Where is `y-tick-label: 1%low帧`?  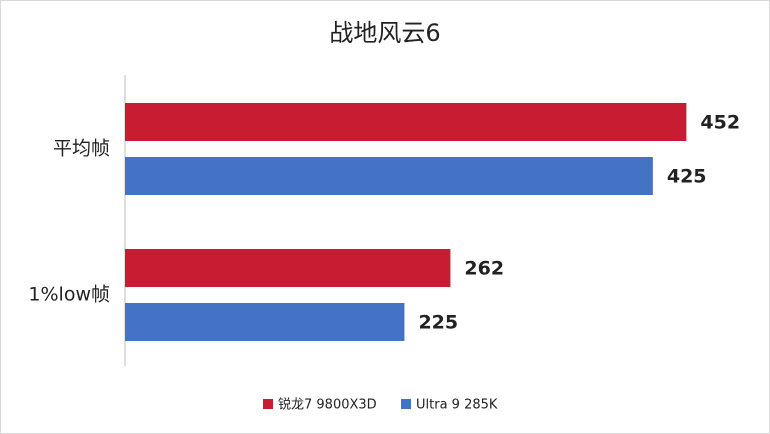 y-tick-label: 1%low帧 is located at coordinates (69, 295).